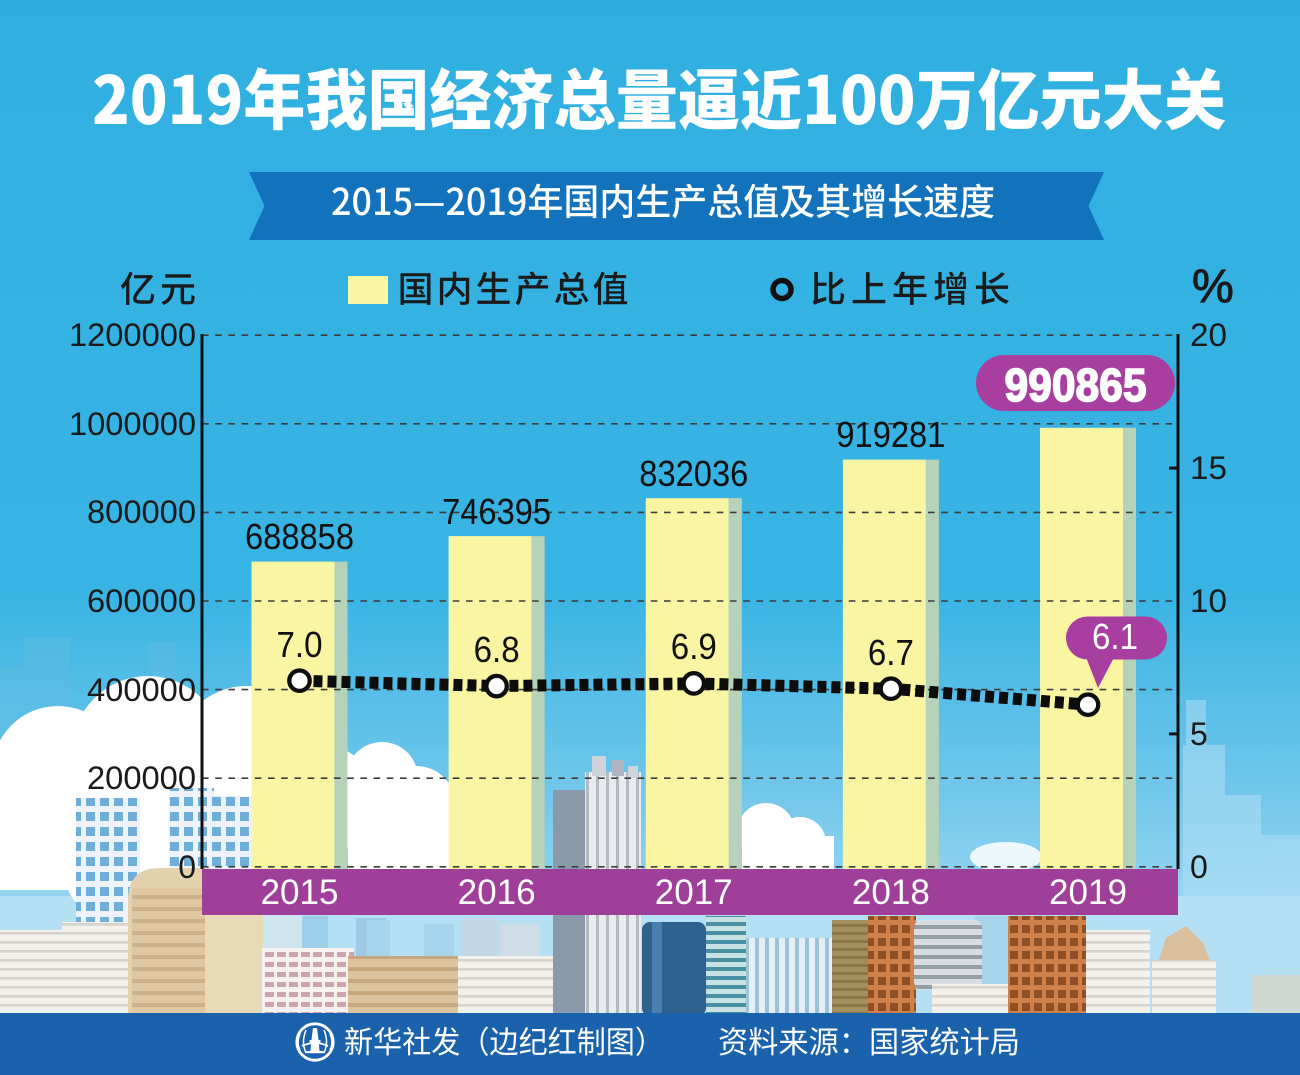 The image size is (1300, 1075). I want to click on svg-text: 1000000, so click(132, 424).